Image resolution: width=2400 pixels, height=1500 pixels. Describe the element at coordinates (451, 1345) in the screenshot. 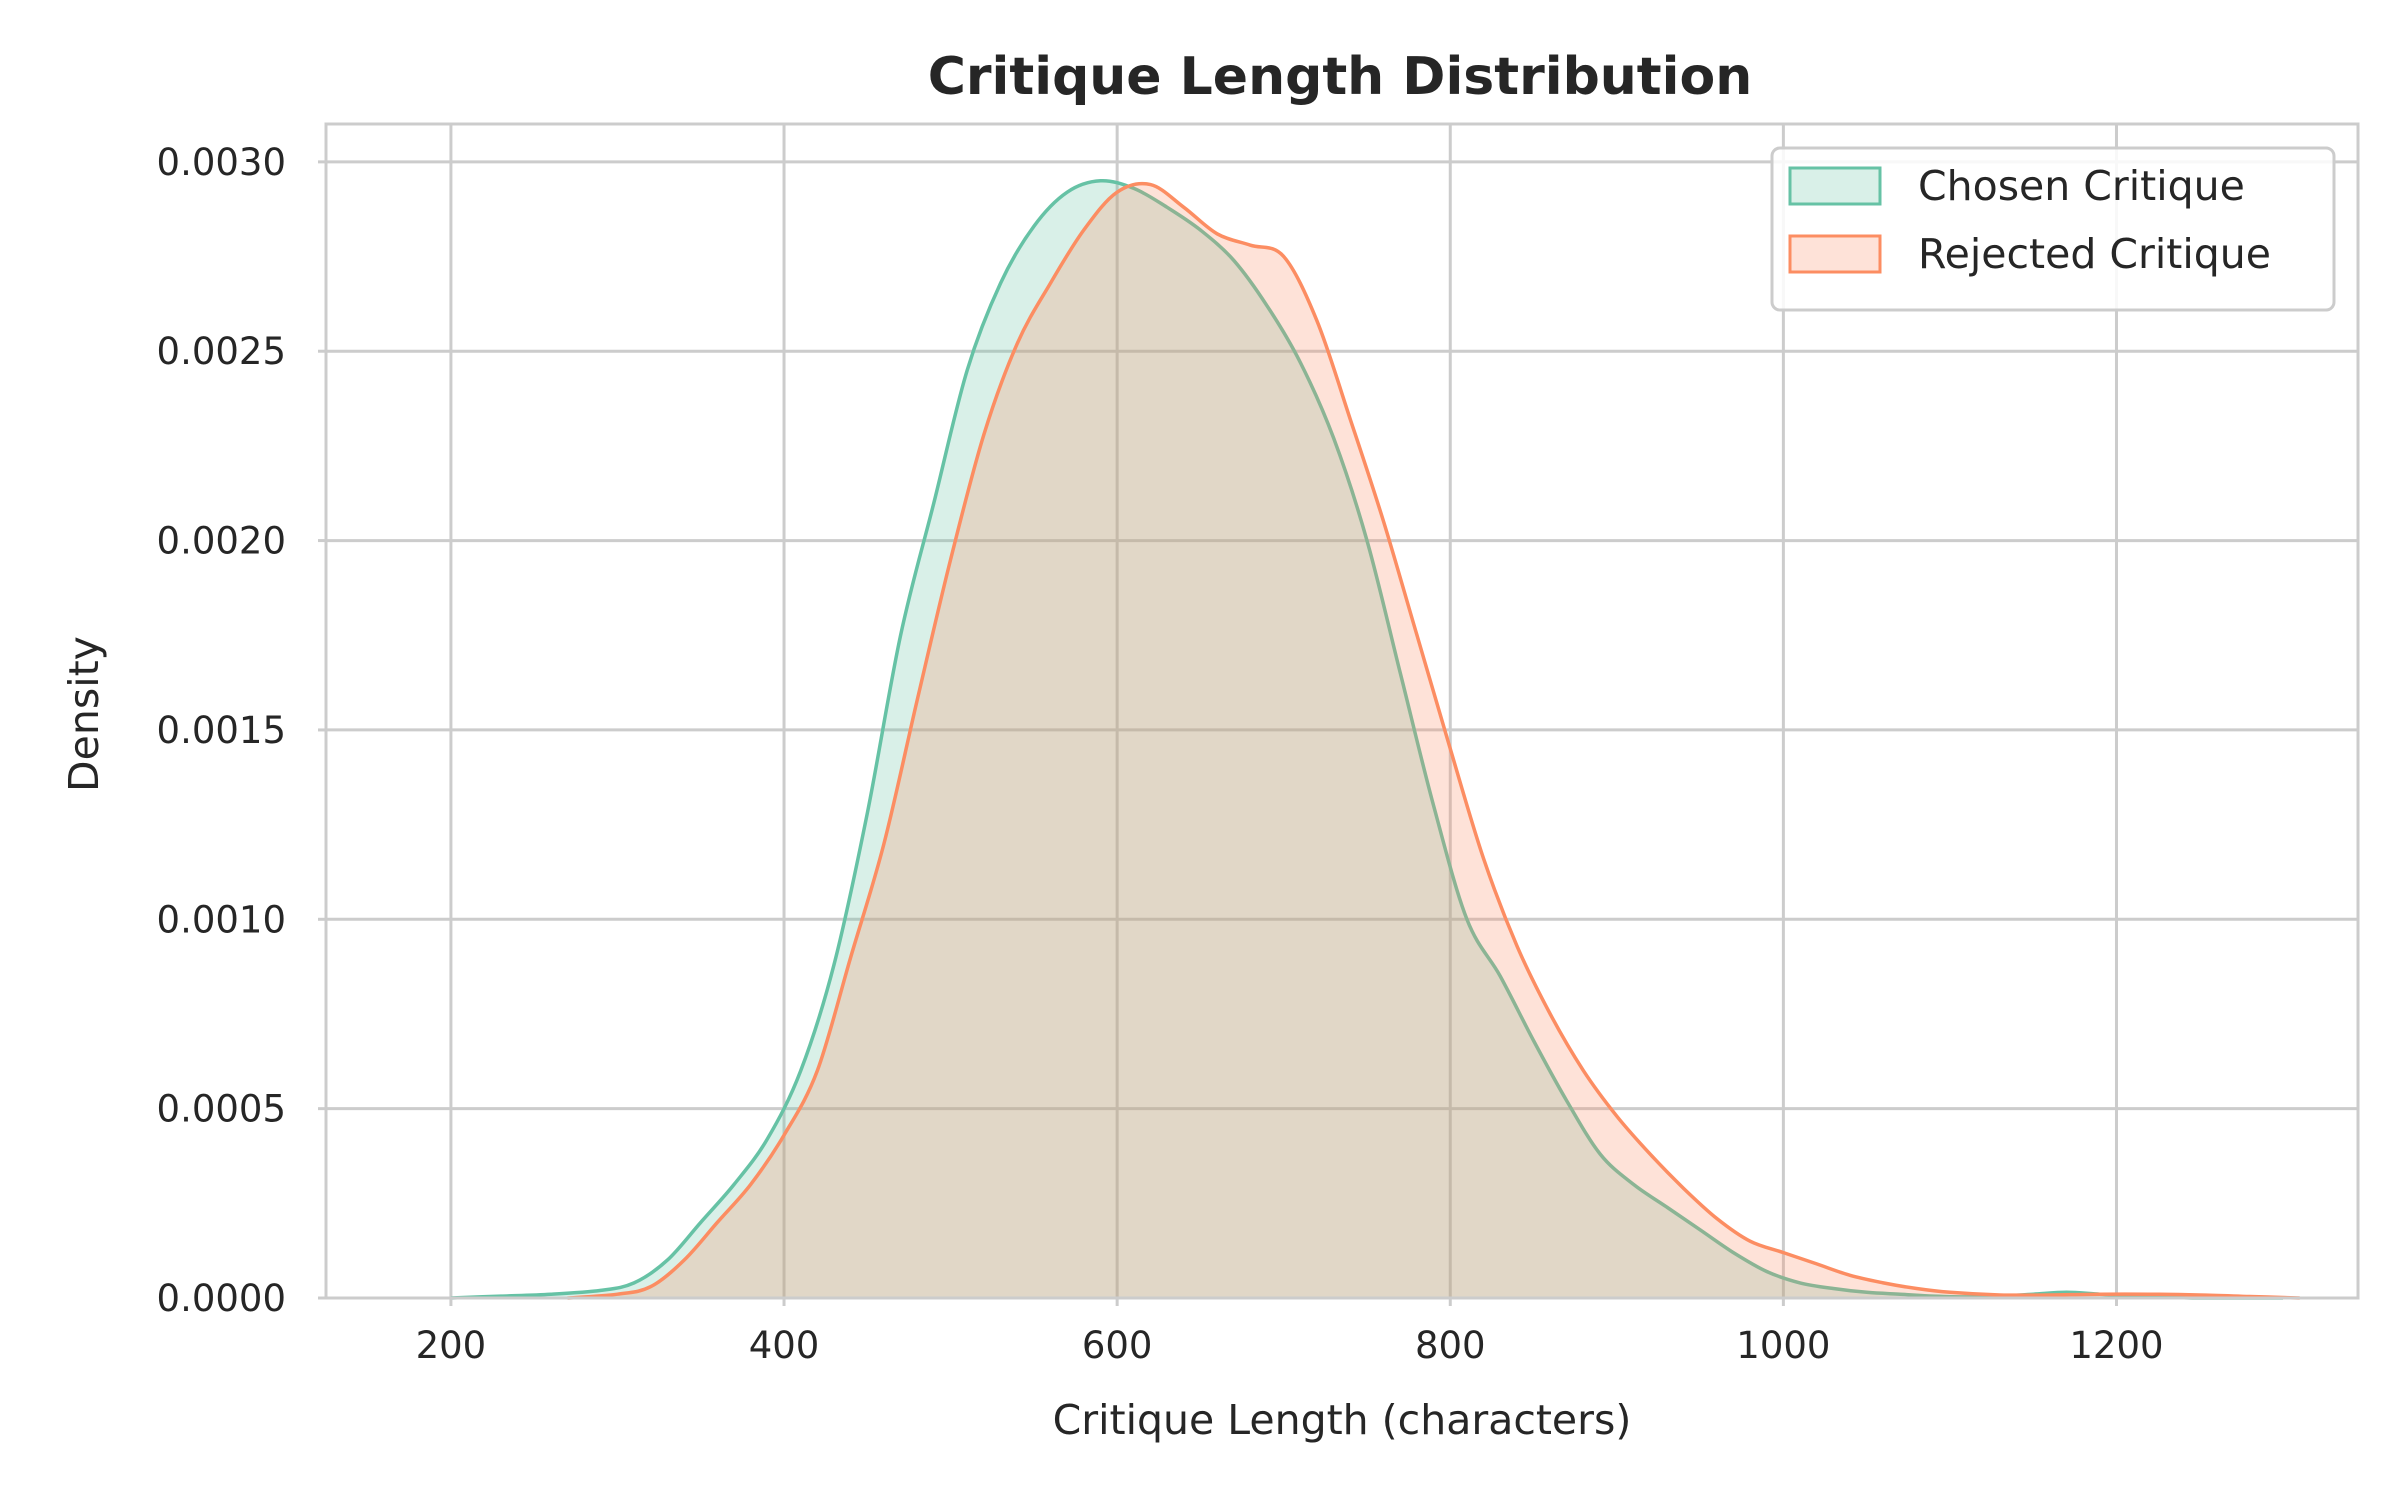

I see `x-tick-label-0: 200` at that location.